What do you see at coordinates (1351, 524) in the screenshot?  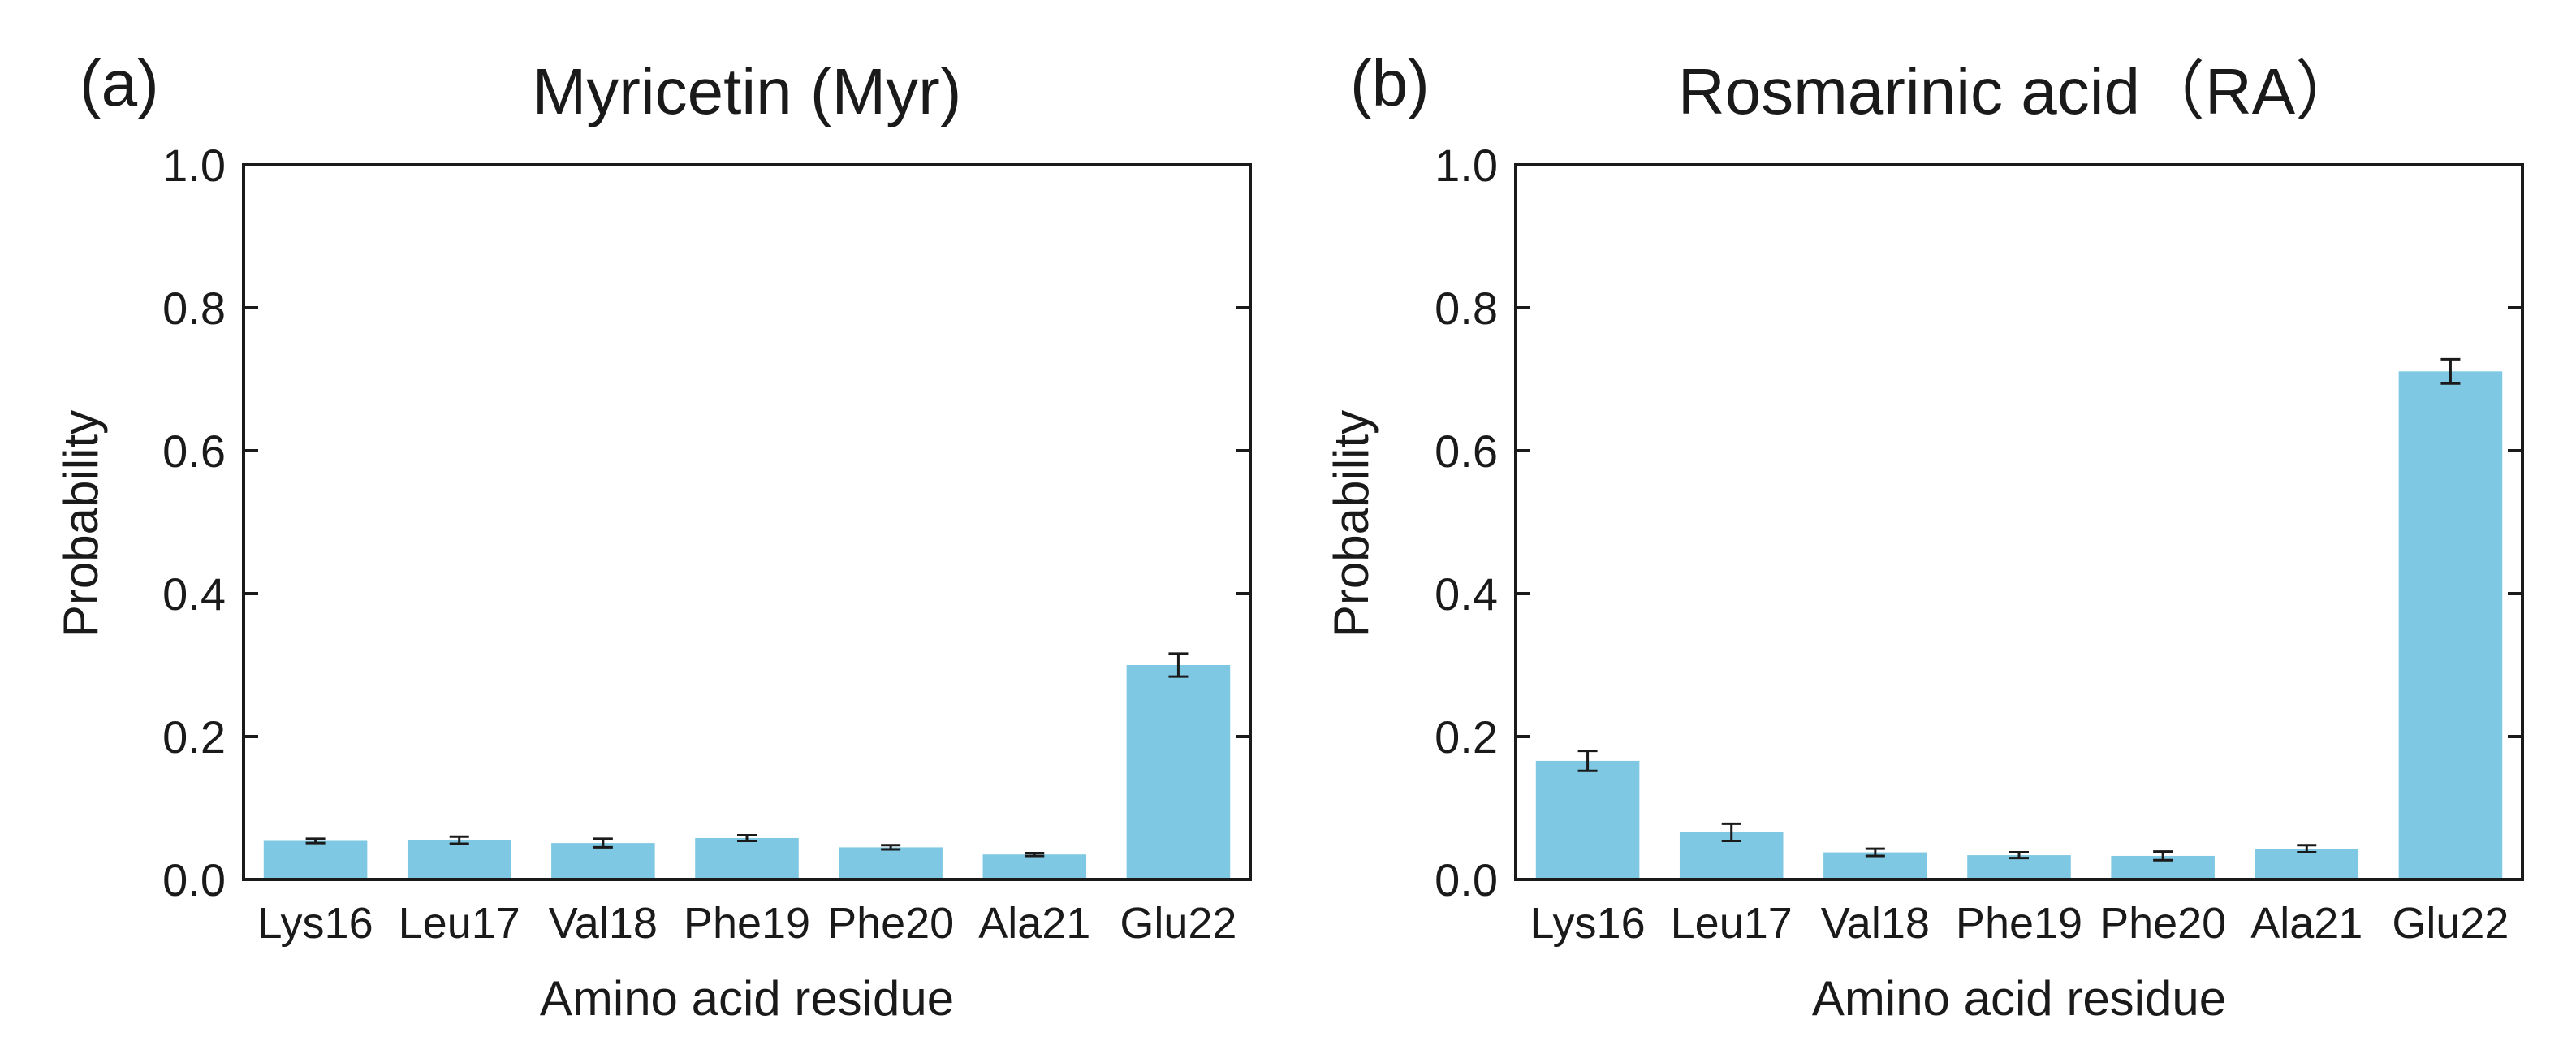 I see `y-axis-label-b: Probability` at bounding box center [1351, 524].